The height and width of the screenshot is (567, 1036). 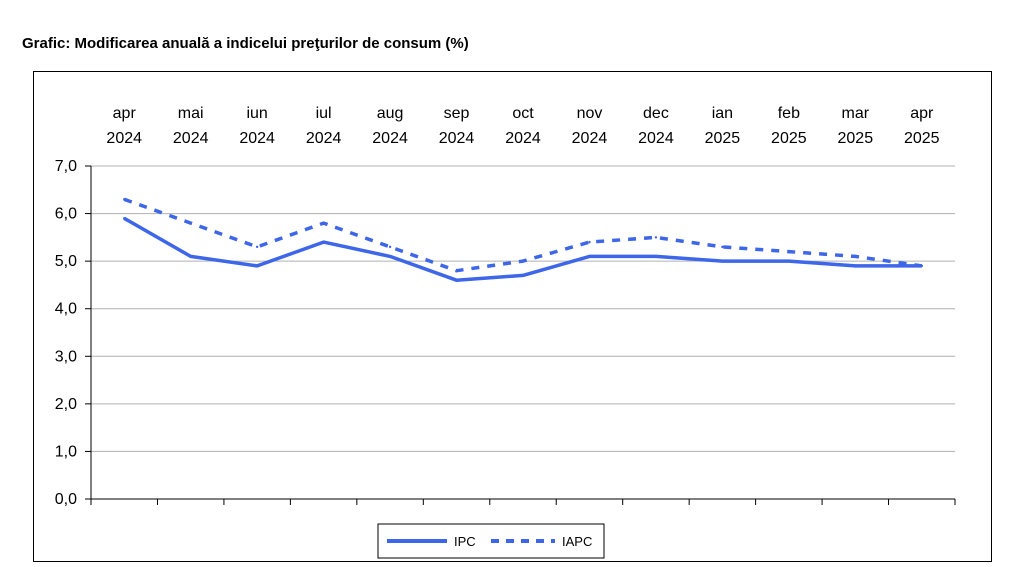 What do you see at coordinates (590, 113) in the screenshot?
I see `x-tick-label-month: nov` at bounding box center [590, 113].